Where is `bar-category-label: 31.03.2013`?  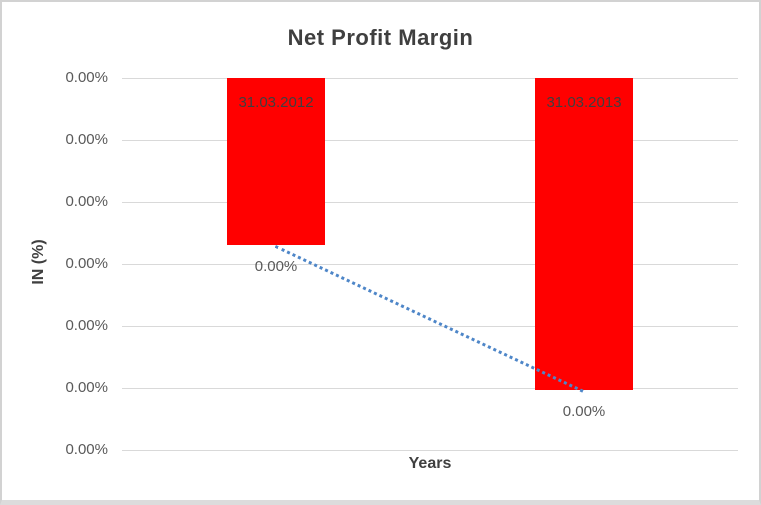
bar-category-label: 31.03.2013 is located at coordinates (584, 102).